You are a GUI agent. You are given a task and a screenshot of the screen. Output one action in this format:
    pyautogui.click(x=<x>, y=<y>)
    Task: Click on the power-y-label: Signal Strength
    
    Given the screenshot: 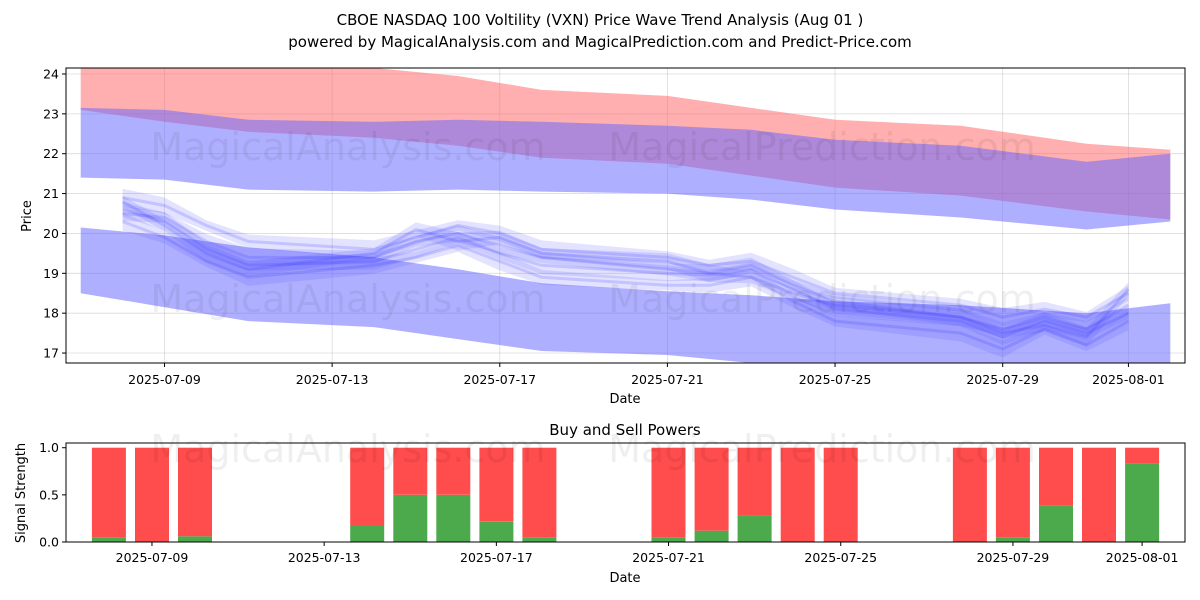 What is the action you would take?
    pyautogui.click(x=21, y=493)
    